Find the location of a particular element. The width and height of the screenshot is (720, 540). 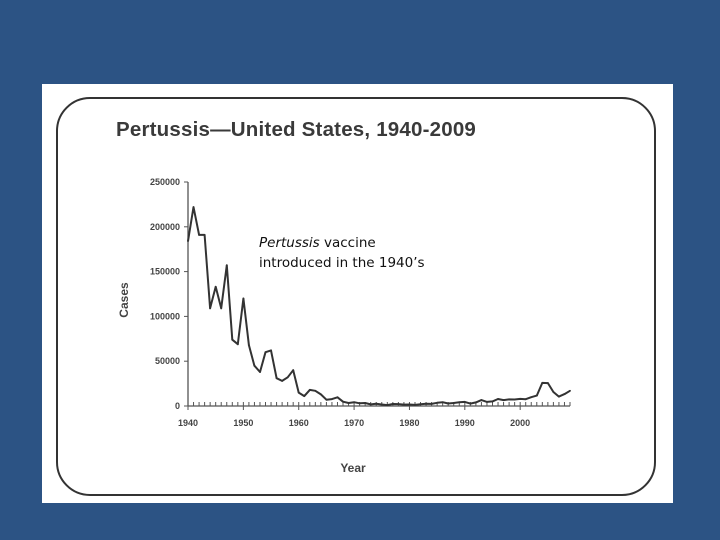

x-tick-label: 1940 is located at coordinates (188, 423).